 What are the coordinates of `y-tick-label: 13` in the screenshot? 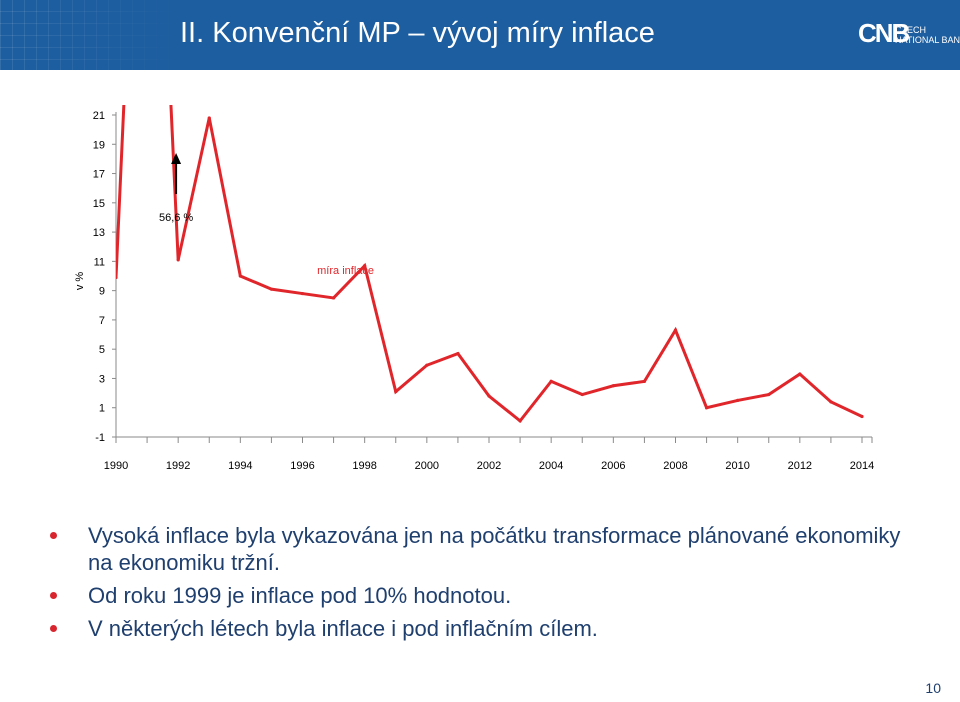 It's located at (99, 233).